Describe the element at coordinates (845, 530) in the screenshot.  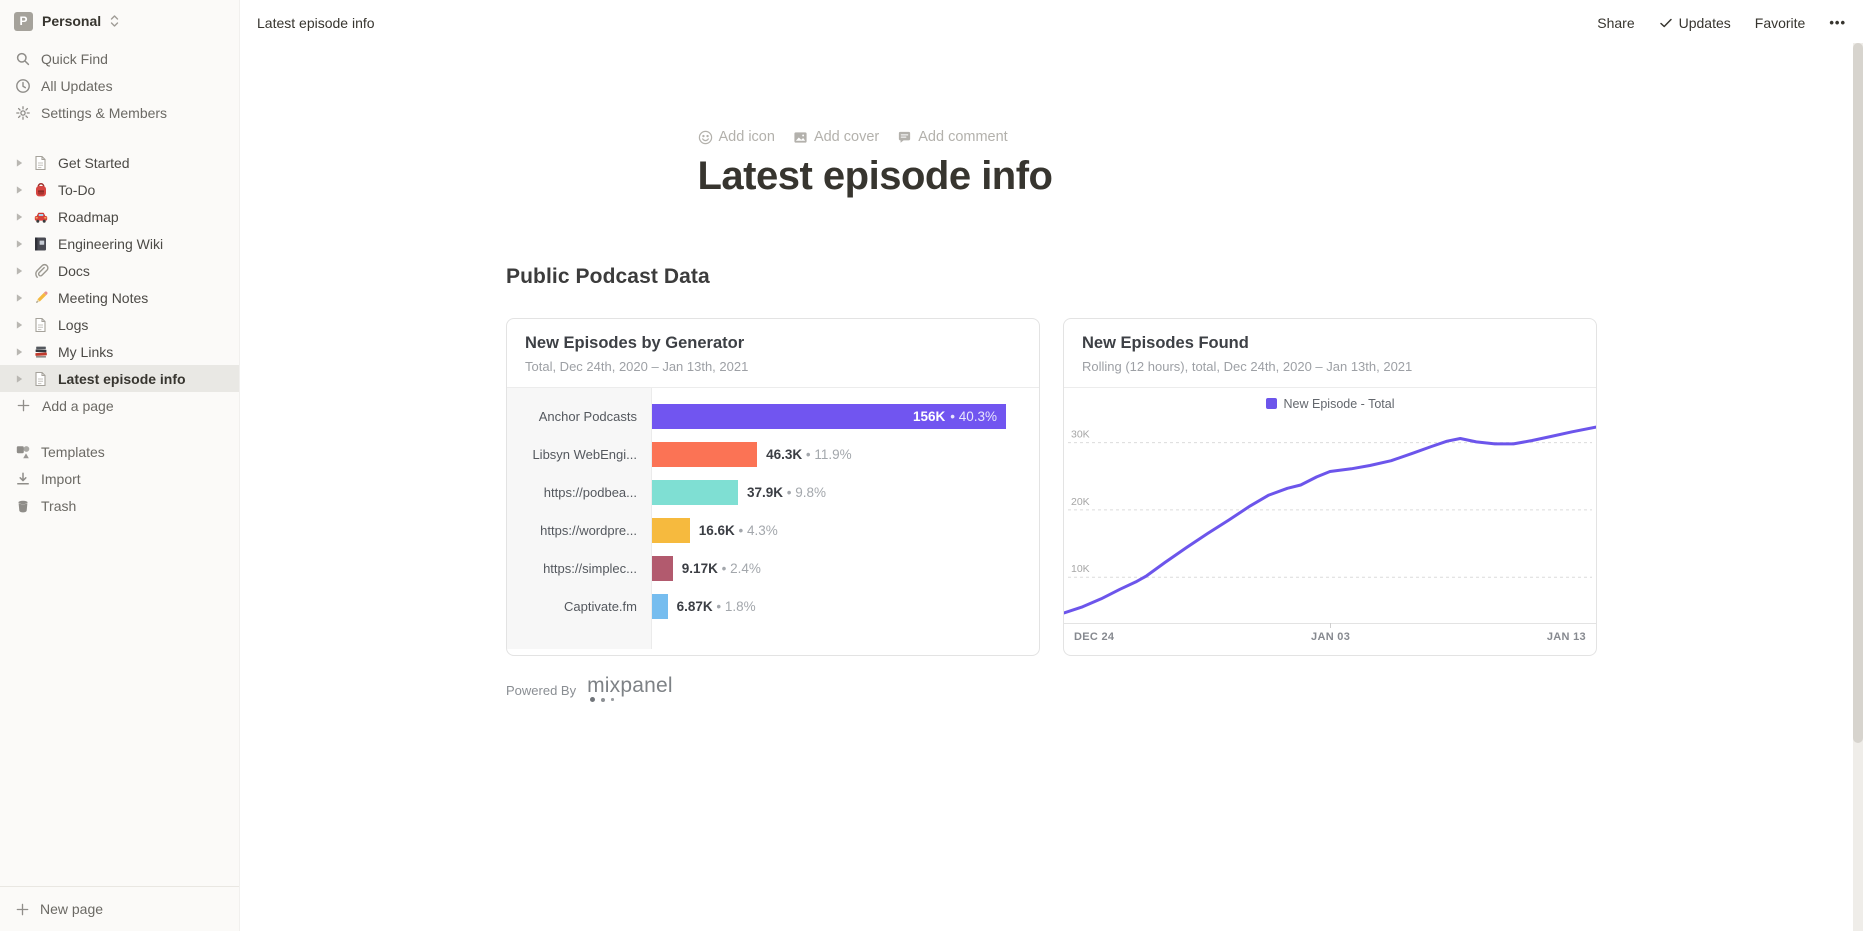
I see `bar-row: 16.6K • 4.3%` at that location.